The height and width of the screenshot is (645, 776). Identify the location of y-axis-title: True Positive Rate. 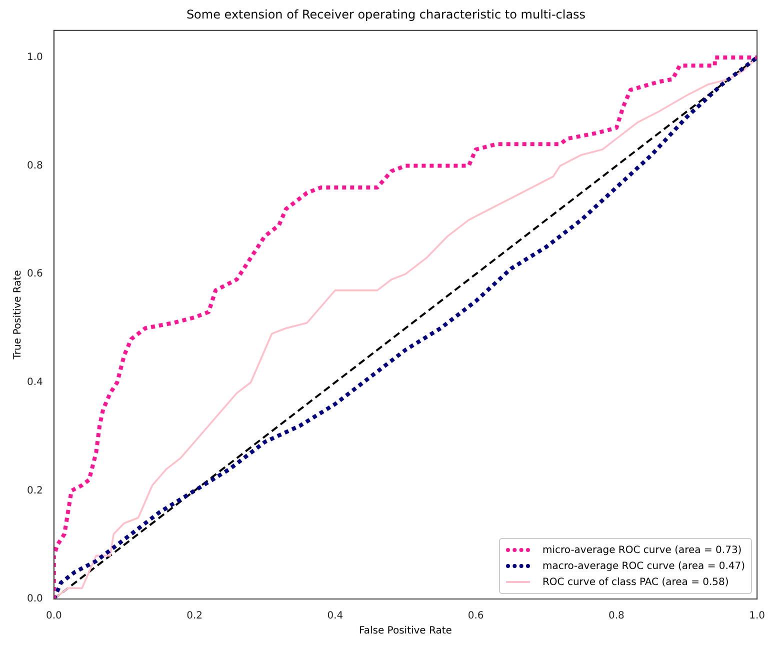
(18, 315).